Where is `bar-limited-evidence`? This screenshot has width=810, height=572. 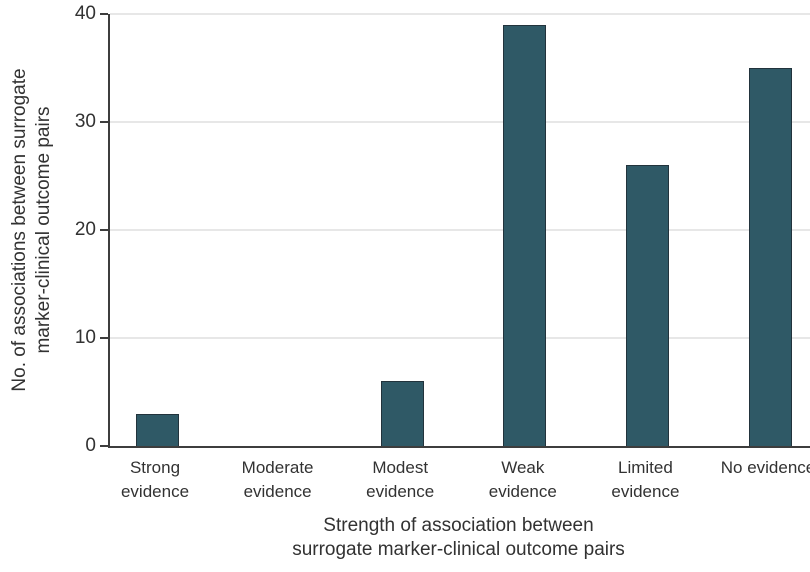 bar-limited-evidence is located at coordinates (647, 305).